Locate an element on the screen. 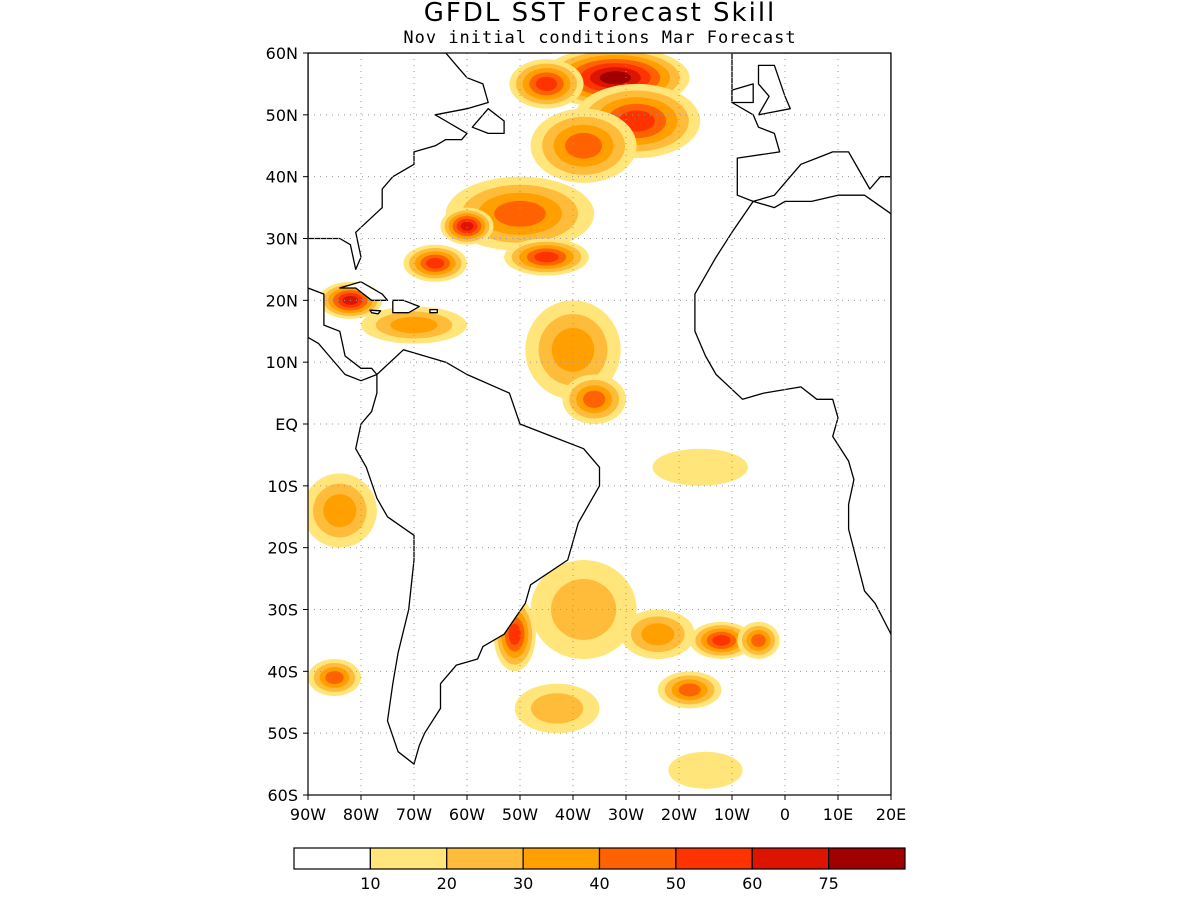  land-hispaniola is located at coordinates (406, 306).